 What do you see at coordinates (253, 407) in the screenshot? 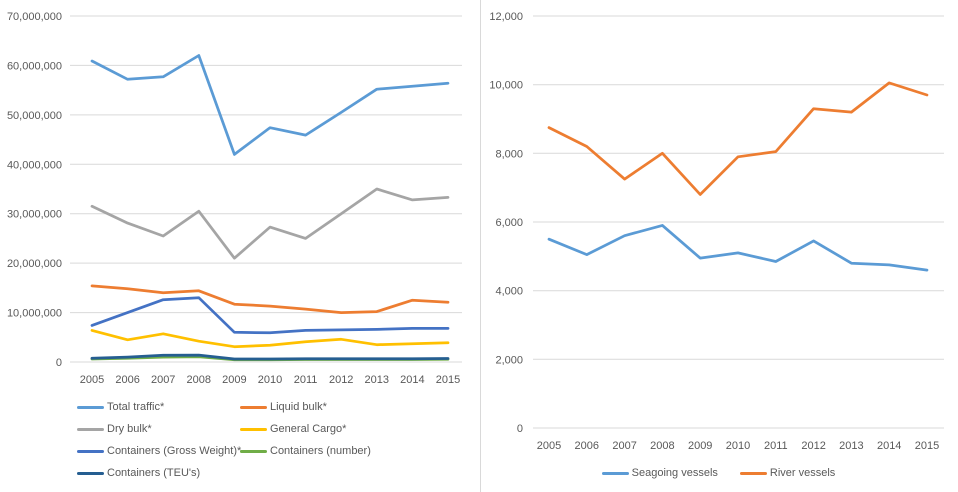
I see `legend-swatch-liquid-bulk` at bounding box center [253, 407].